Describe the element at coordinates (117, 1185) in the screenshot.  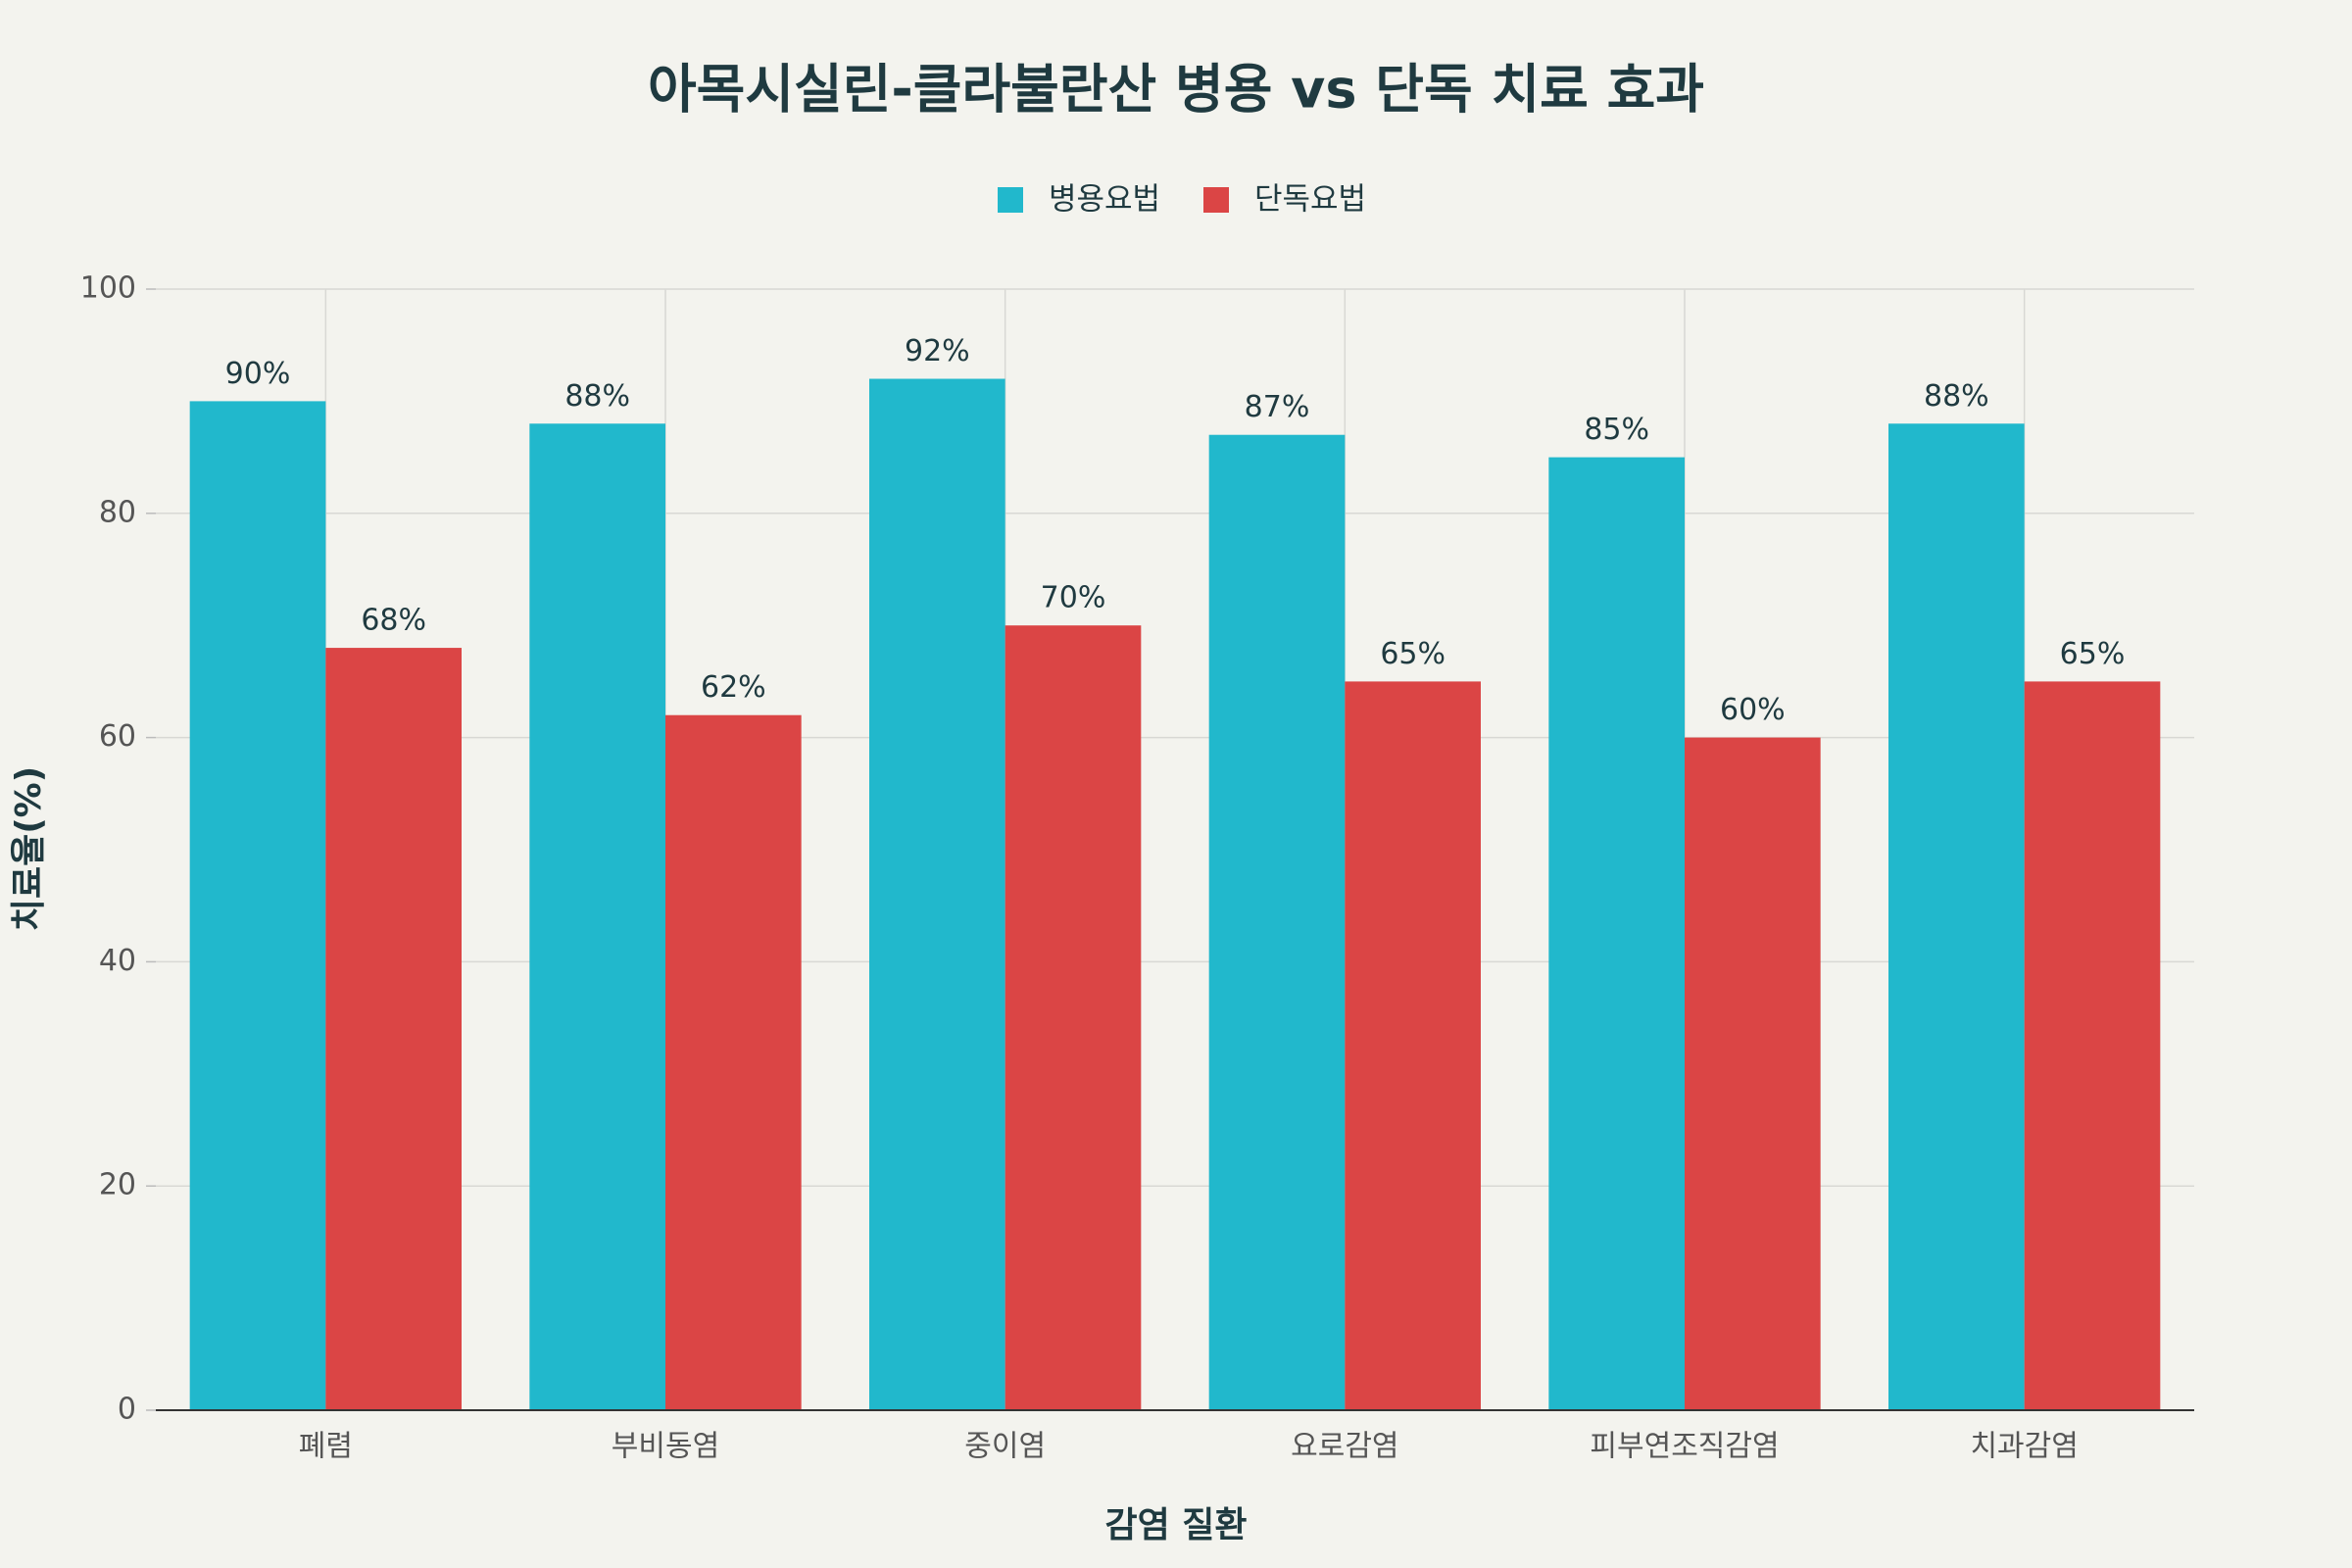
I see `y-tick-label: 20` at that location.